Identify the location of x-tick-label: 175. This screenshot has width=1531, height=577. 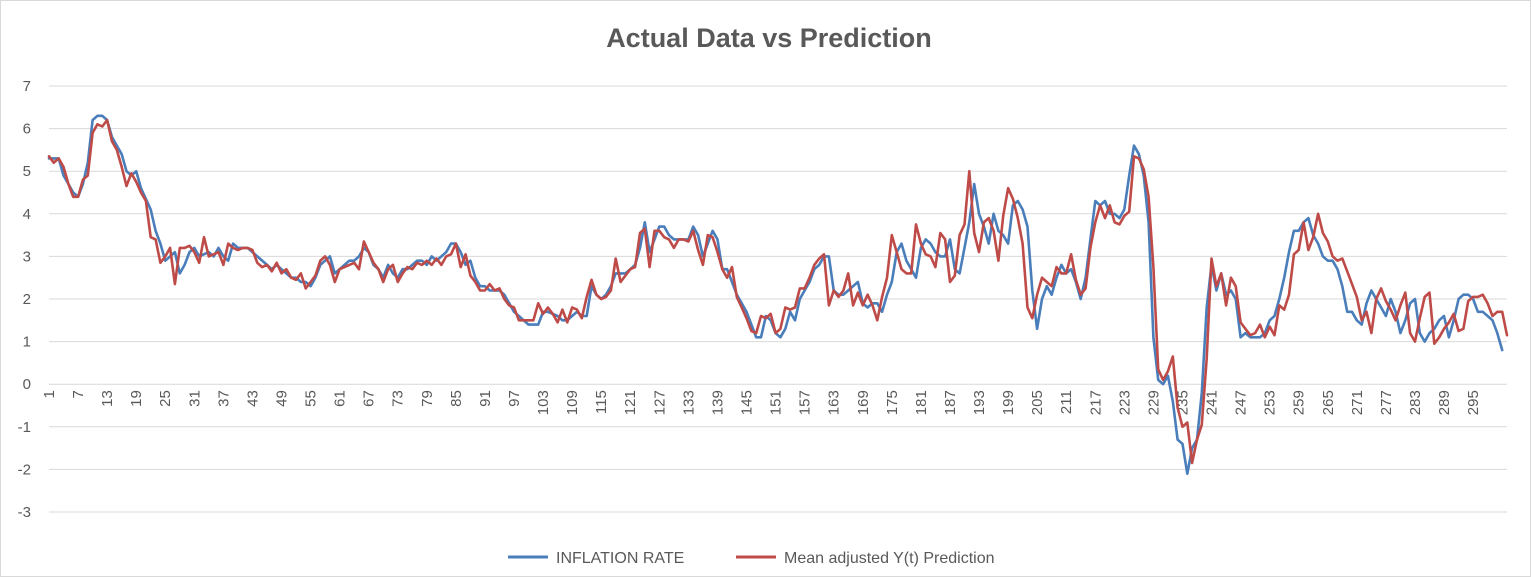
(892, 402).